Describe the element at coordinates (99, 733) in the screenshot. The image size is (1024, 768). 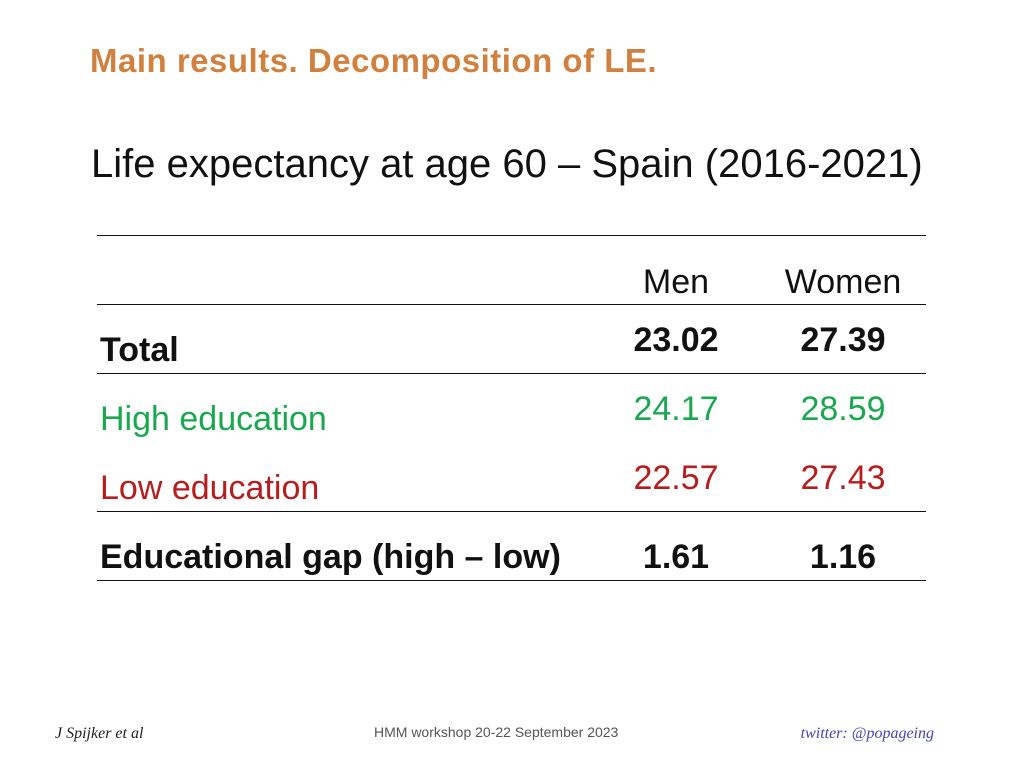
I see `footer-author: J Spijker et al` at that location.